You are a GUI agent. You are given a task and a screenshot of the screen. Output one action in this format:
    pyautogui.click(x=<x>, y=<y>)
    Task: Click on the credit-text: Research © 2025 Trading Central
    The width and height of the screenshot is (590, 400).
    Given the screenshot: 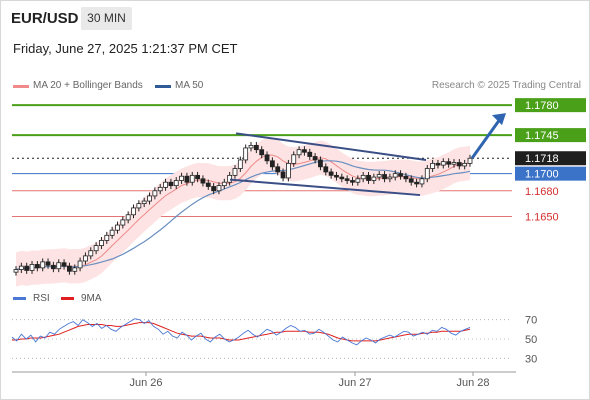 What is the action you would take?
    pyautogui.click(x=506, y=85)
    